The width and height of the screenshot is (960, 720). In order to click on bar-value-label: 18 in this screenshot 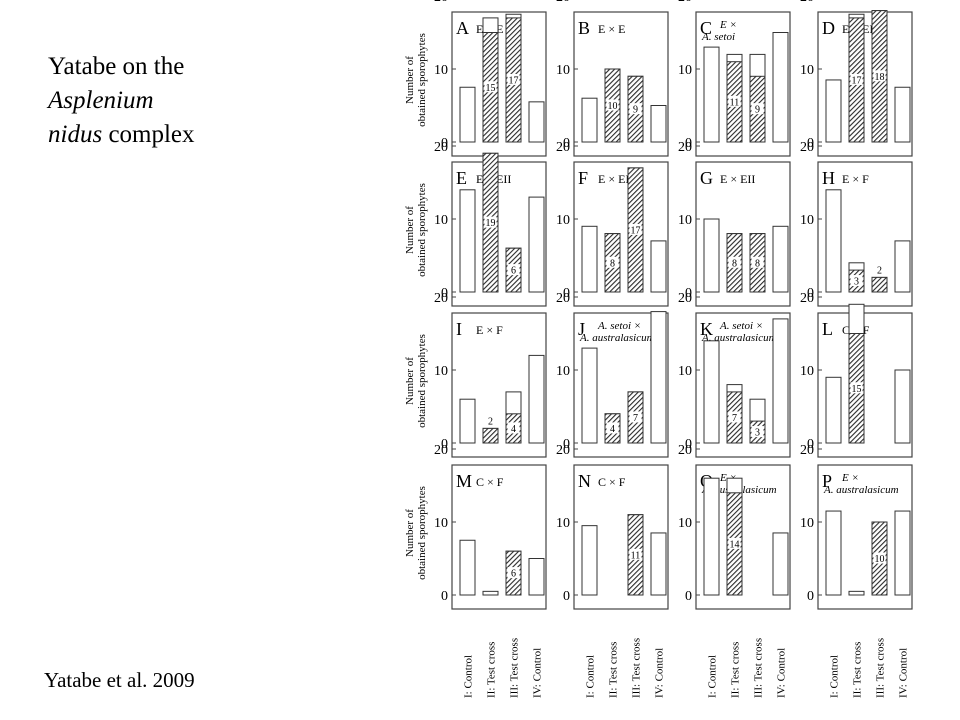, I will do `click(880, 77)`.